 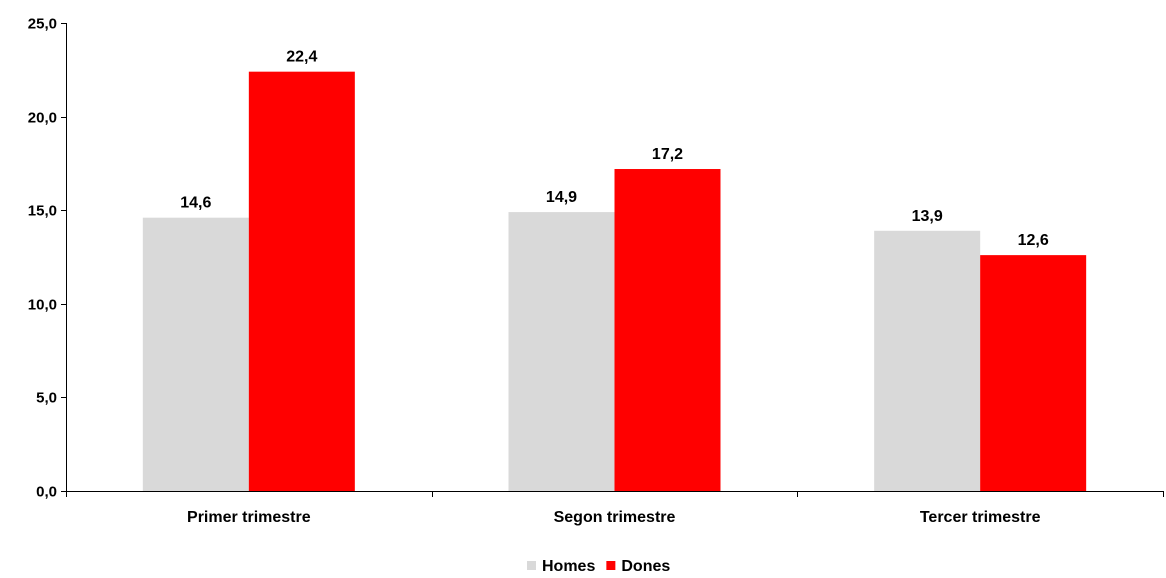 What do you see at coordinates (561, 197) in the screenshot?
I see `data-label-homes-2: 14,9` at bounding box center [561, 197].